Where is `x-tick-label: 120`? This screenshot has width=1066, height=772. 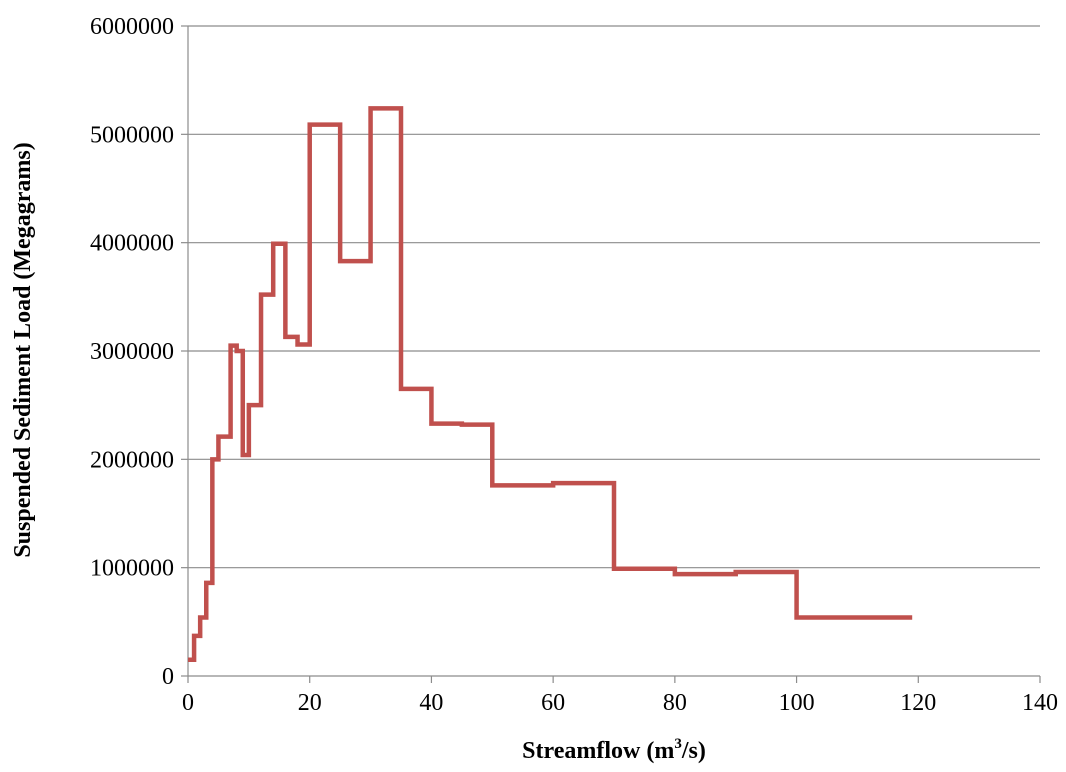 x-tick-label: 120 is located at coordinates (918, 703).